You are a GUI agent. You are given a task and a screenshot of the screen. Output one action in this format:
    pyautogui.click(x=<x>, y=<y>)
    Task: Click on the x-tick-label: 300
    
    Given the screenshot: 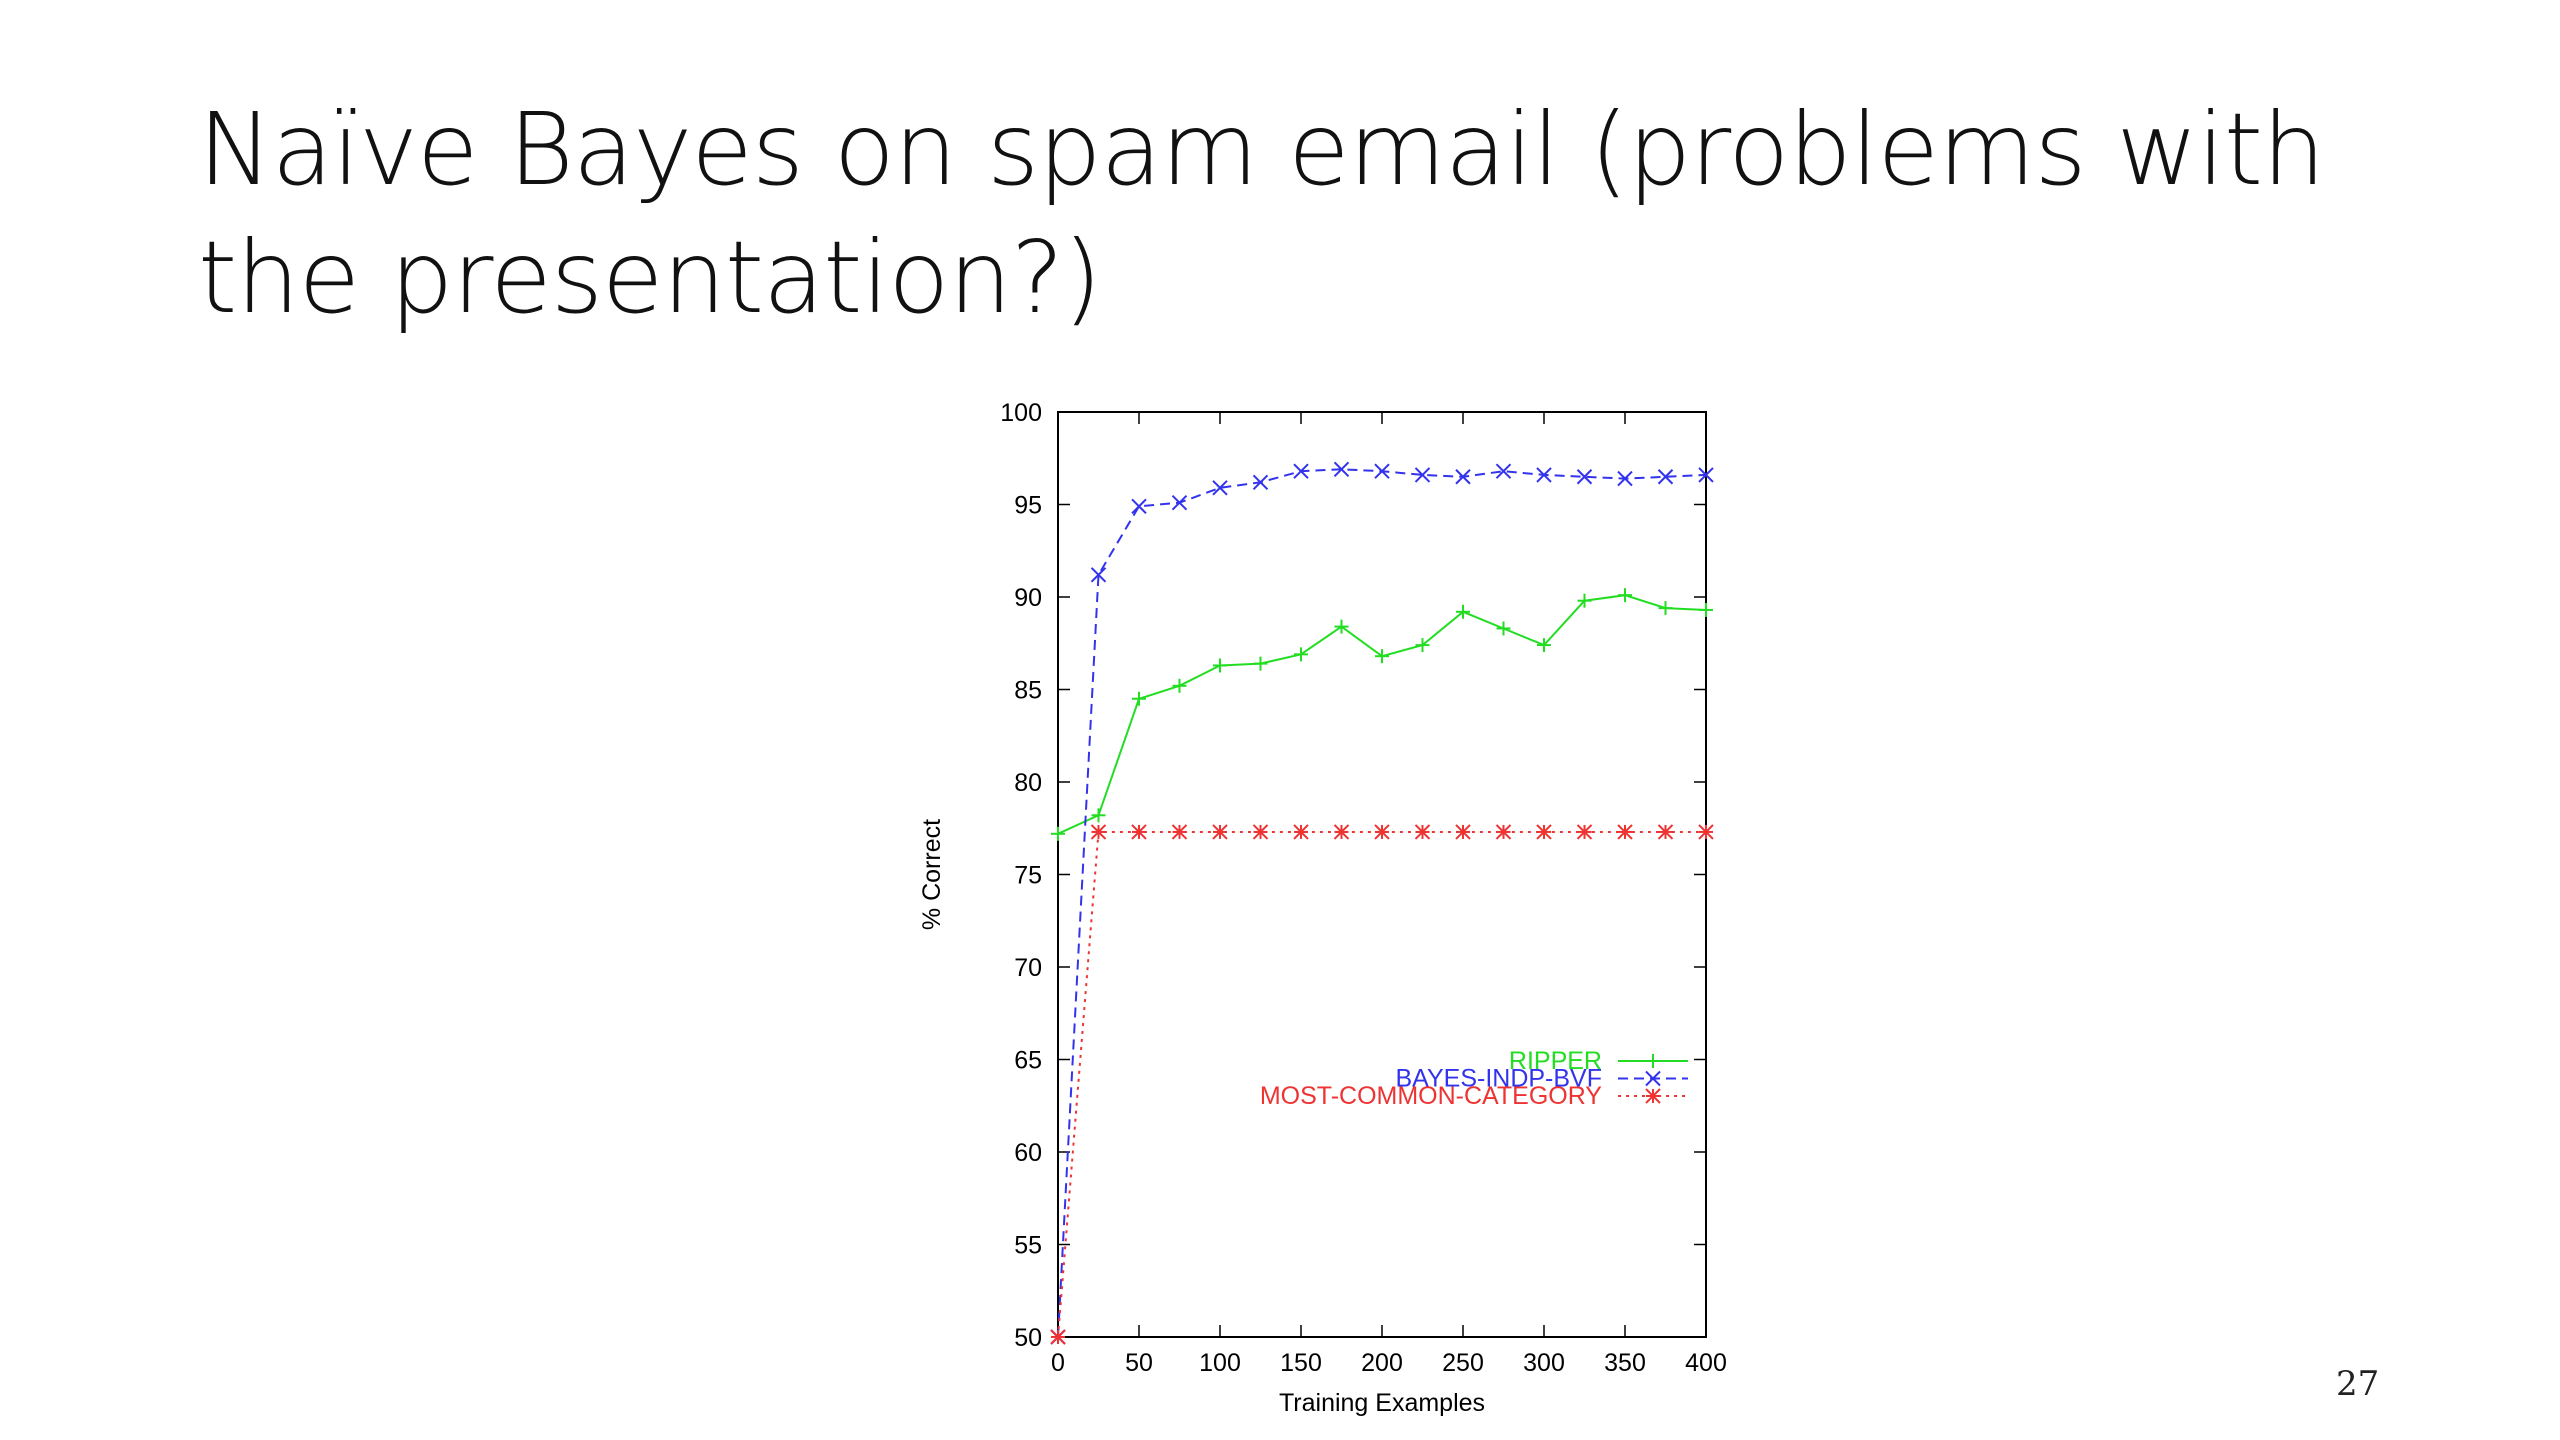 What is the action you would take?
    pyautogui.click(x=1544, y=1363)
    